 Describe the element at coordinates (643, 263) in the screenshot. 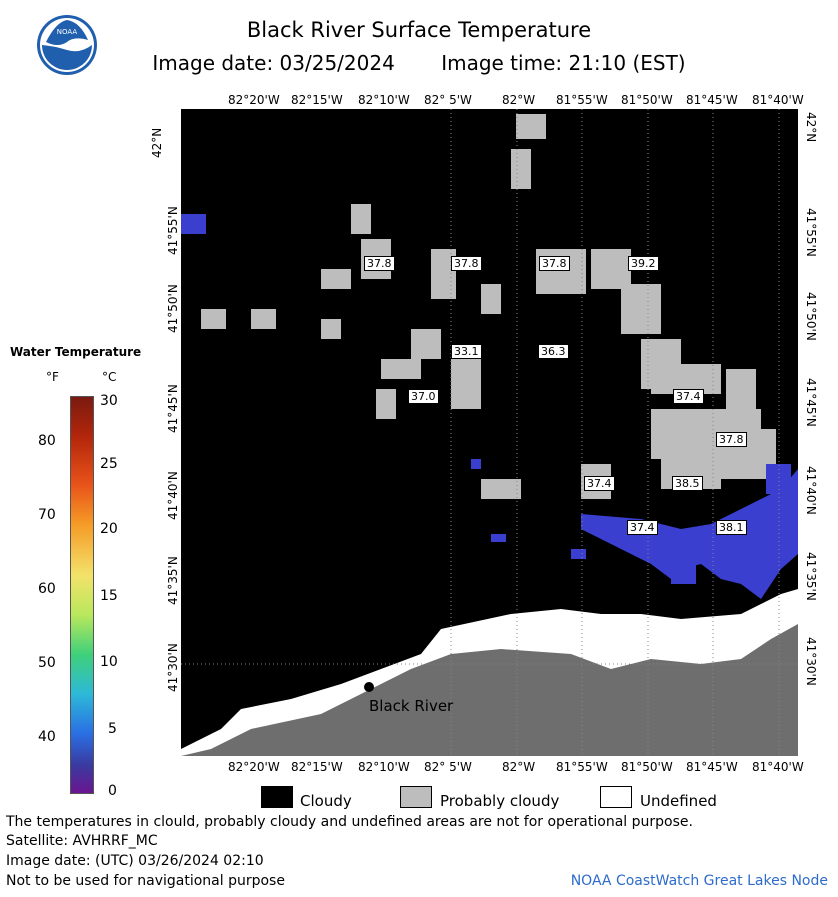

I see `temp-label: 39.2` at that location.